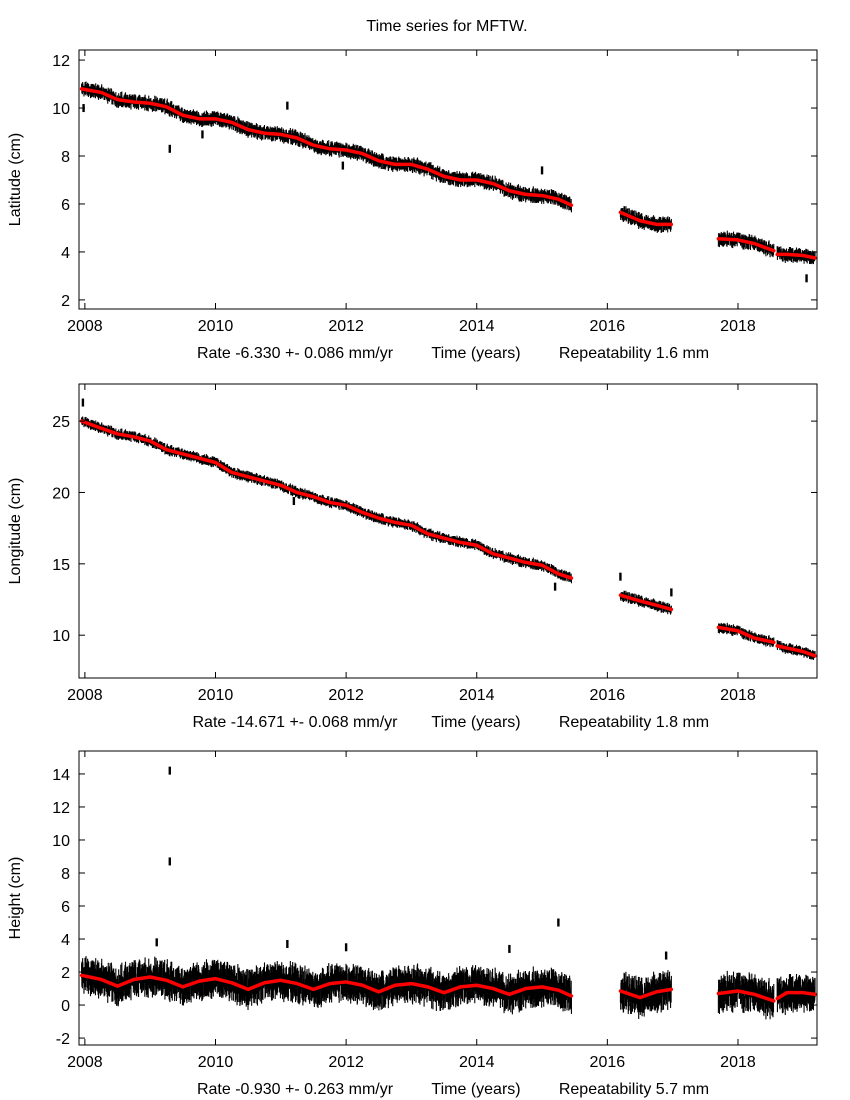 Image resolution: width=850 pixels, height=1100 pixels. I want to click on y-tick-label: 2, so click(65, 301).